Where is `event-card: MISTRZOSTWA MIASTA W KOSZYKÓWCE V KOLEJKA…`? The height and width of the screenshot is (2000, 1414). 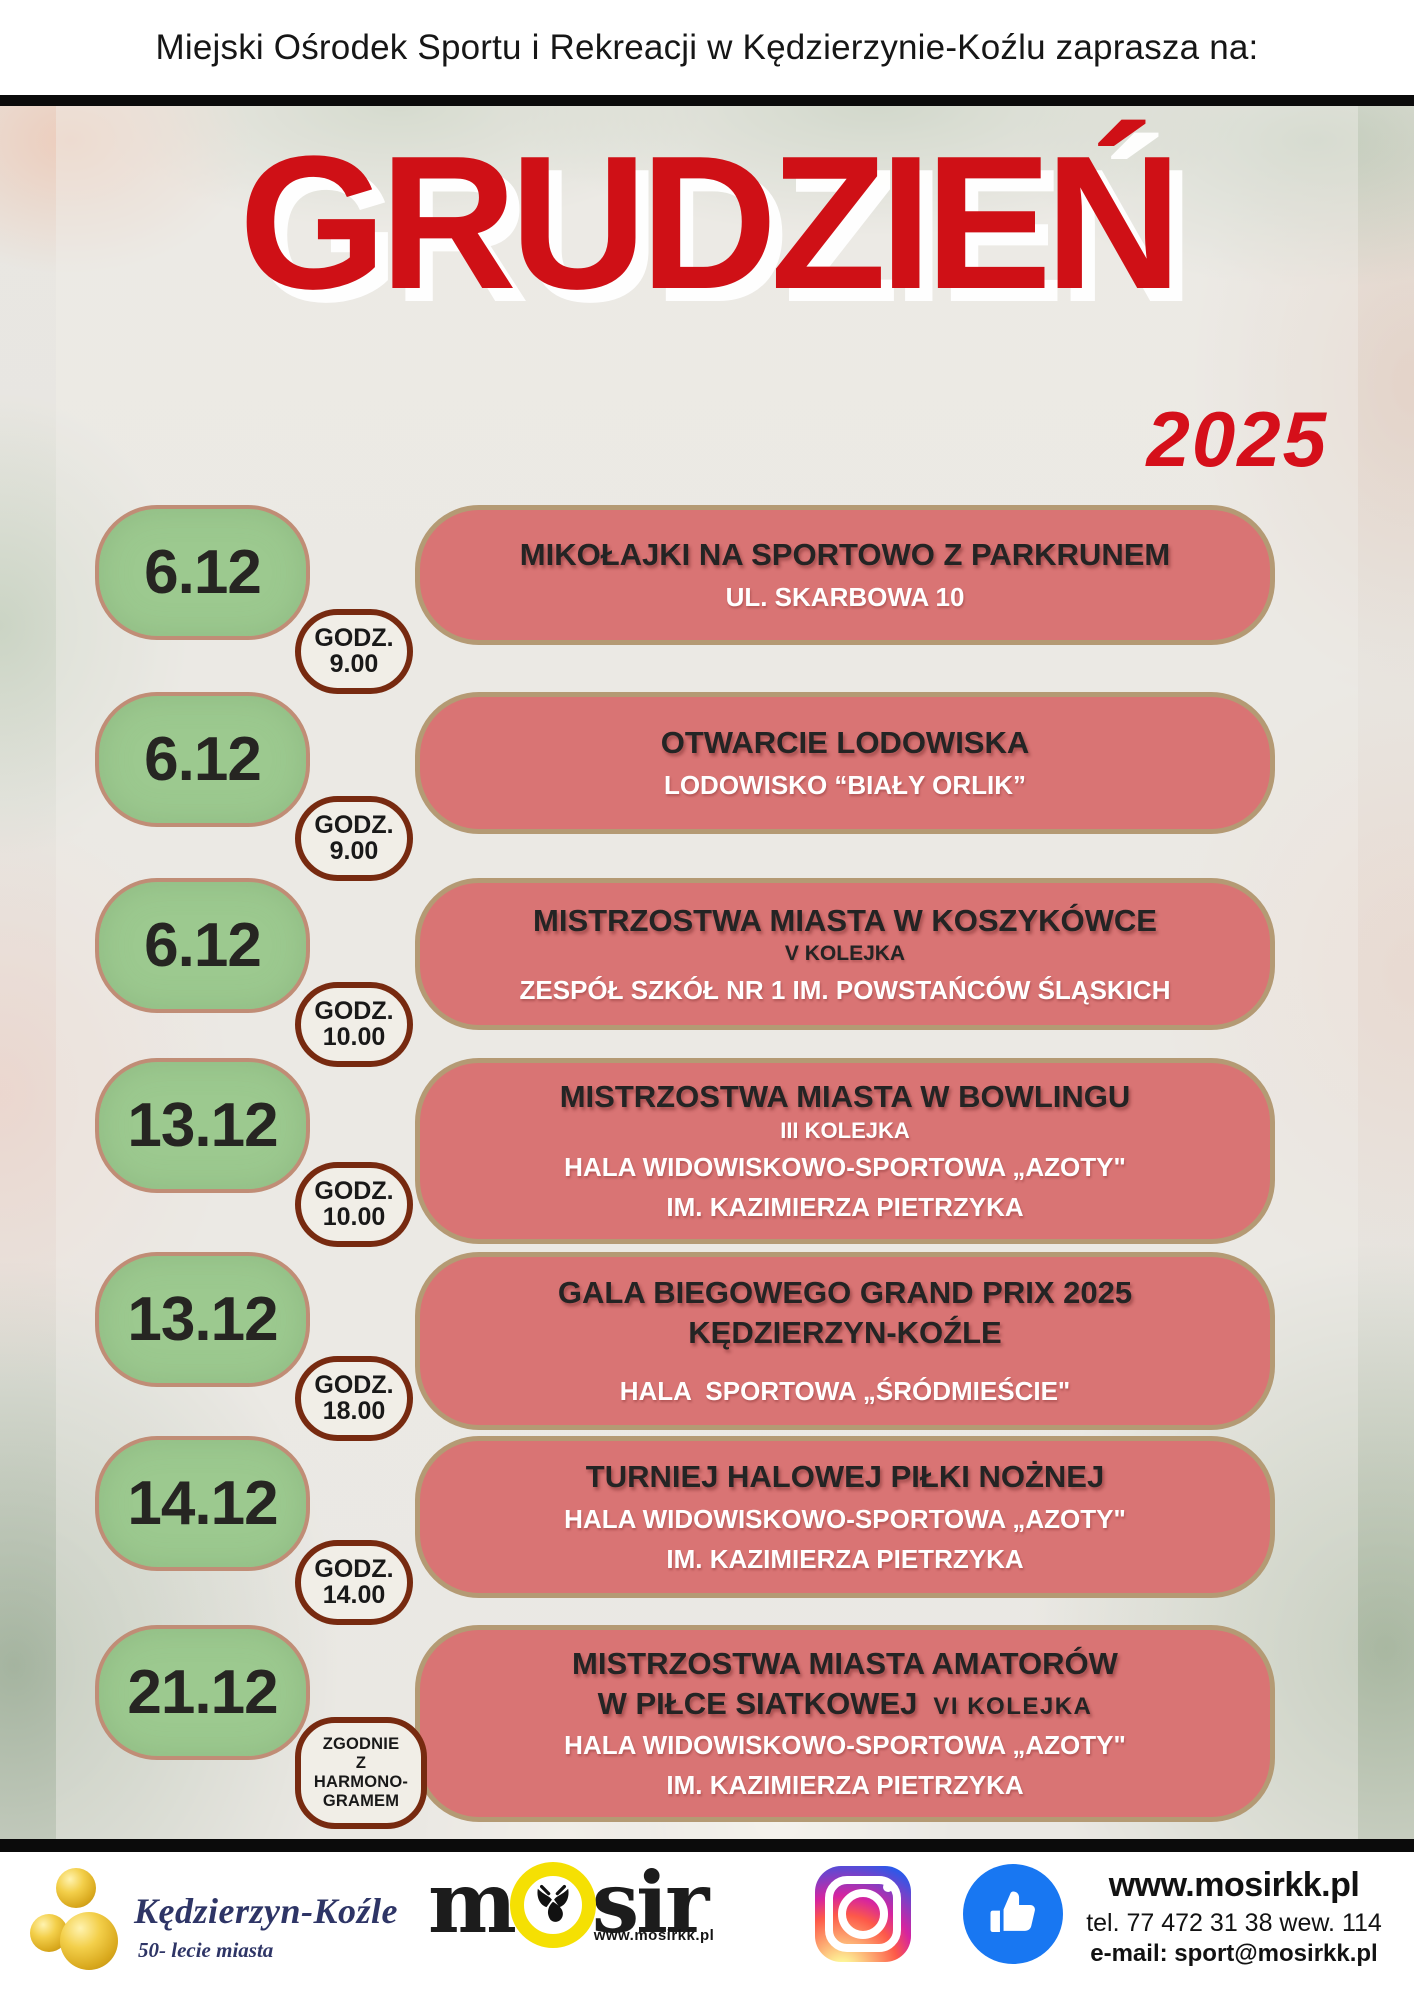 event-card: MISTRZOSTWA MIASTA W KOSZYKÓWCE V KOLEJKA… is located at coordinates (845, 954).